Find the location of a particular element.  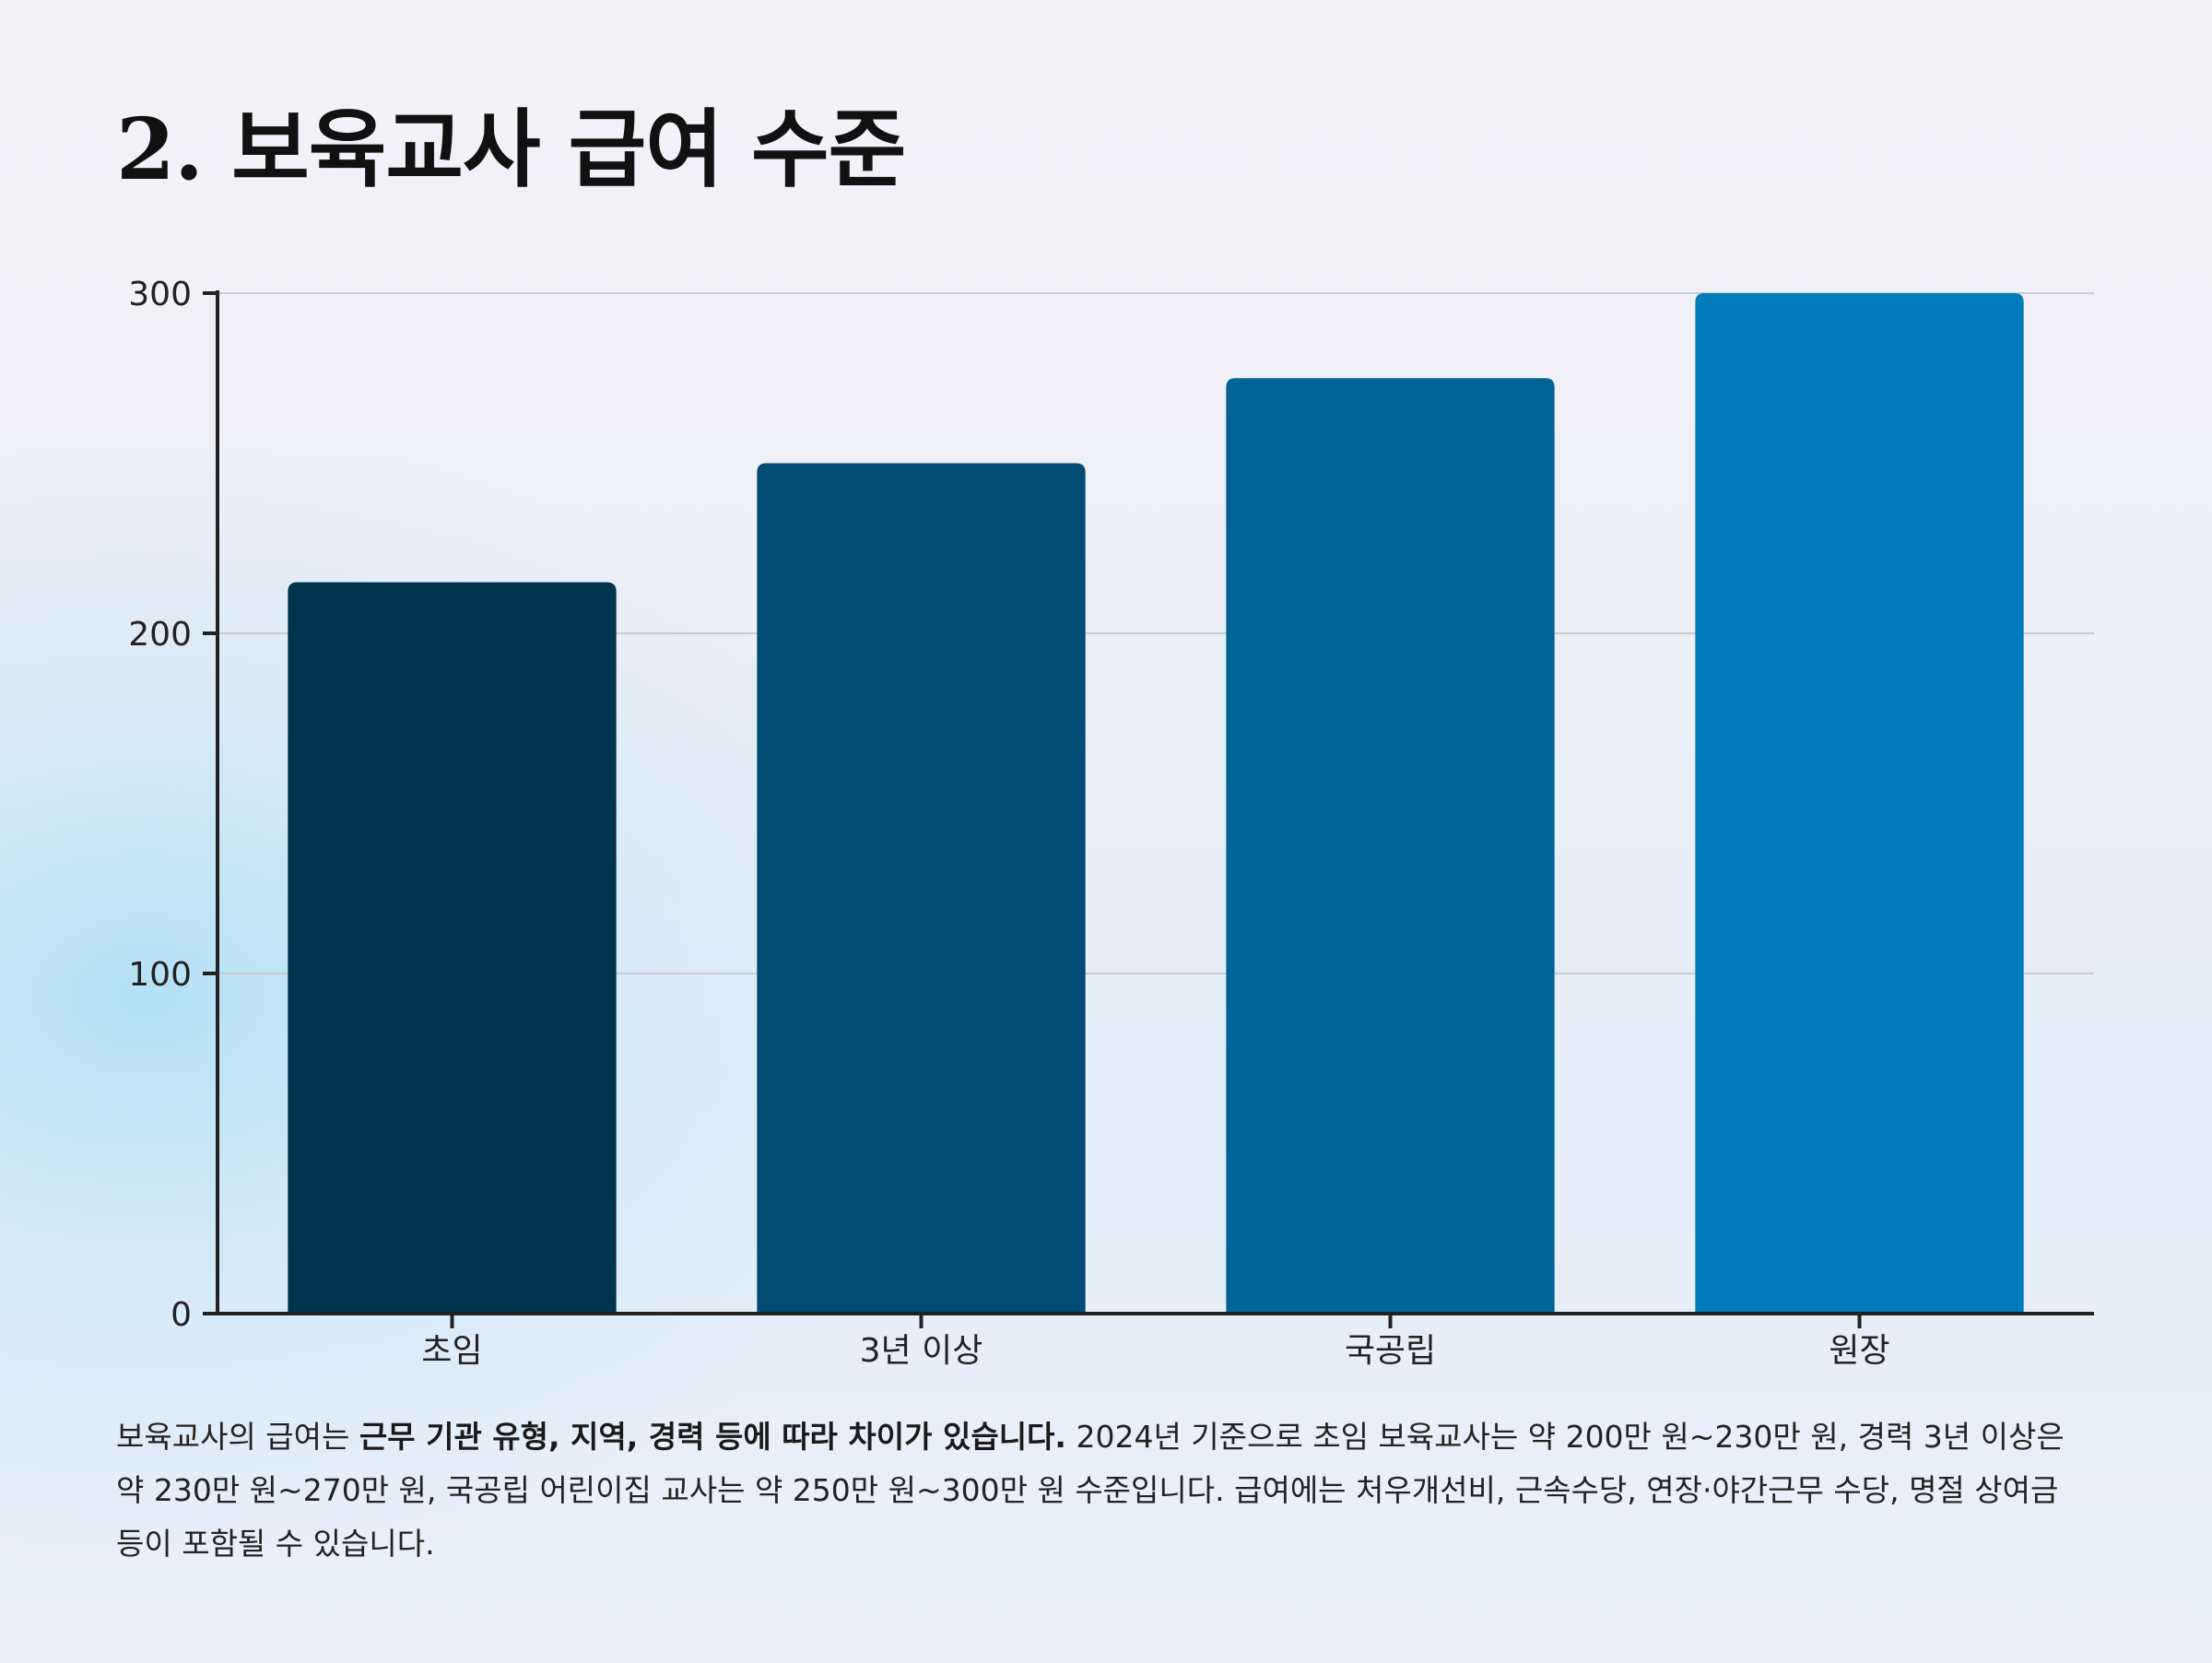

x-tick-label-1: 초임 is located at coordinates (451, 1351).